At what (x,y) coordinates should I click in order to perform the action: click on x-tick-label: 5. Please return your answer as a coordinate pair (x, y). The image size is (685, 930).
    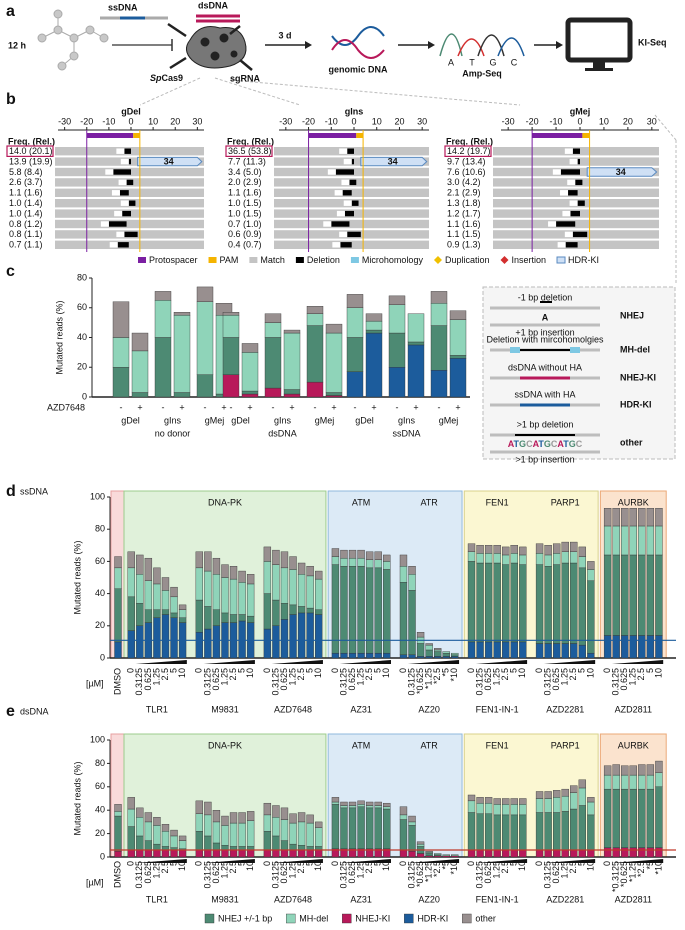
    Looking at the image, I should click on (514, 863).